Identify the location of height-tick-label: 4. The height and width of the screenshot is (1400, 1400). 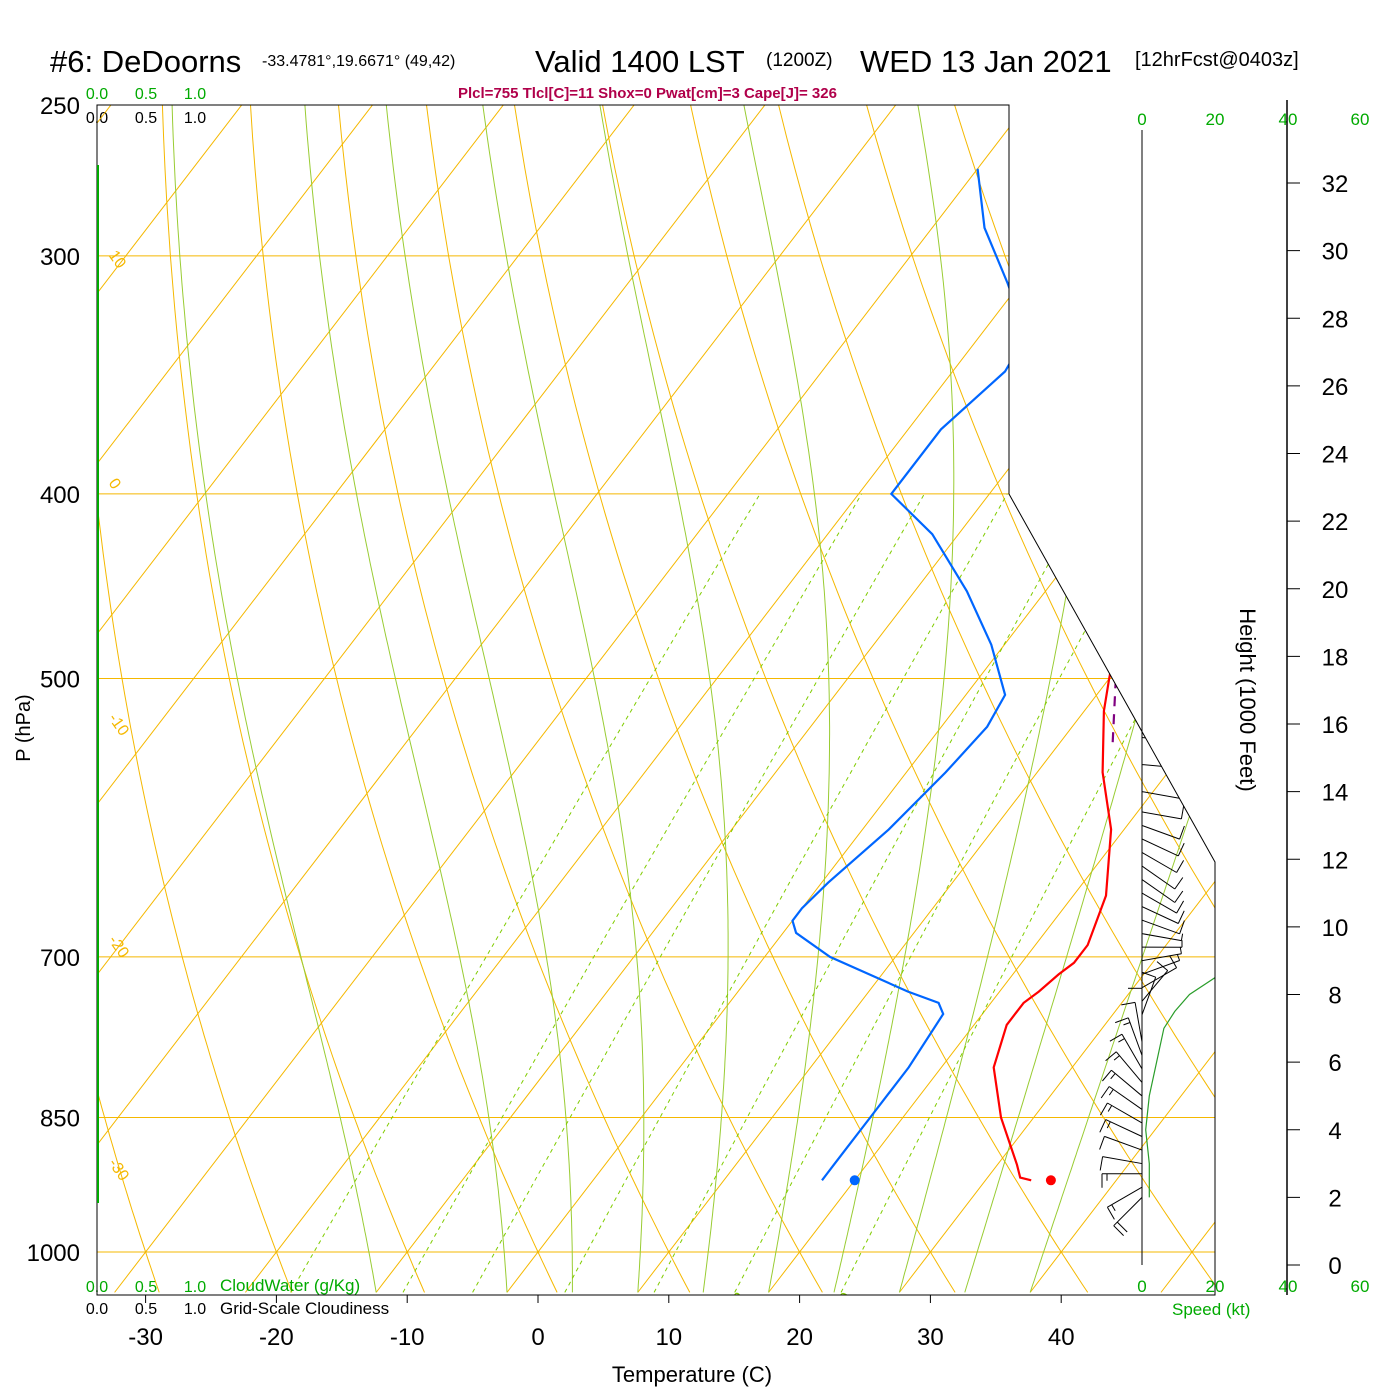
(1334, 1131).